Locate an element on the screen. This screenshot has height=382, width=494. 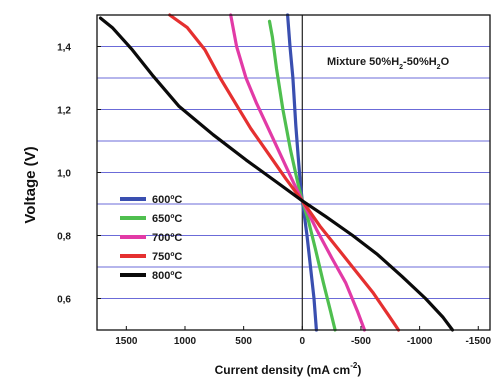
y-axis-title: Voltage (V) is located at coordinates (30, 184).